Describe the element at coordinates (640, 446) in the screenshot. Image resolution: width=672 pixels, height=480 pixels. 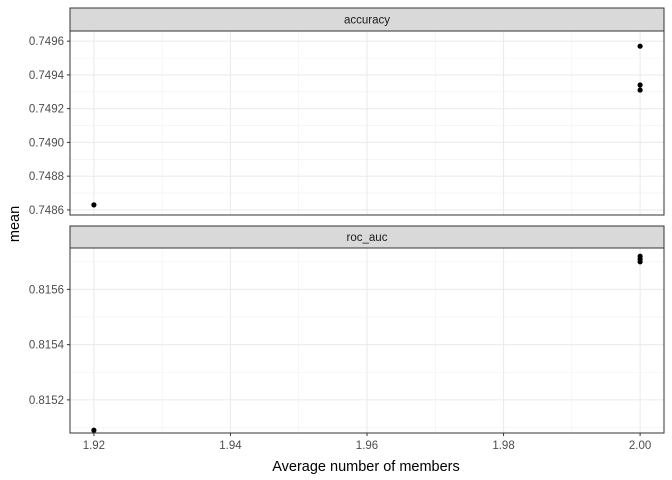
I see `x-tick-label: 2.00` at that location.